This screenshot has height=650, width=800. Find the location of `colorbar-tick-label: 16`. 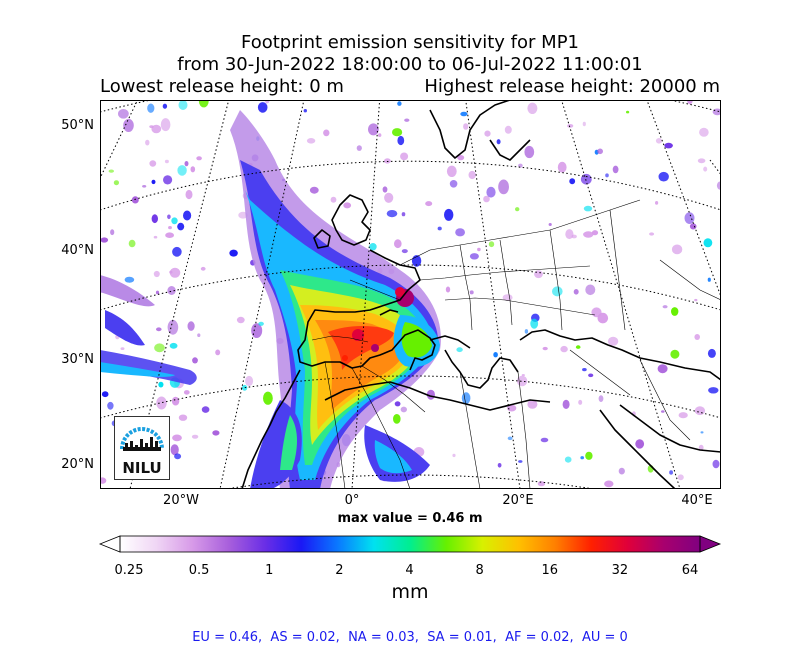

colorbar-tick-label: 16 is located at coordinates (550, 570).